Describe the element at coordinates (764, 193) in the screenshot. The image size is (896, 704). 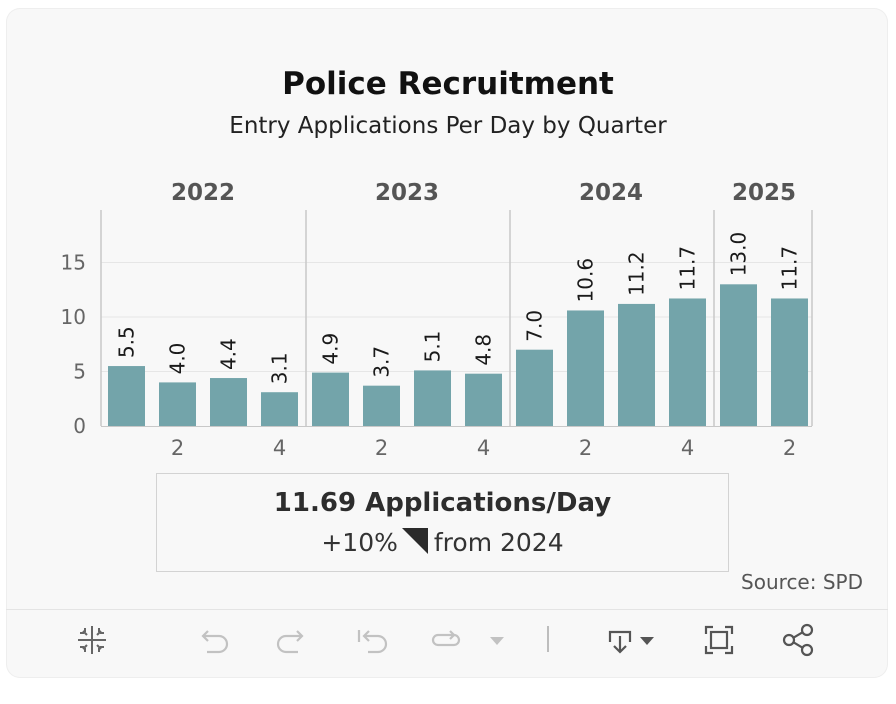
I see `year-header: 2025` at that location.